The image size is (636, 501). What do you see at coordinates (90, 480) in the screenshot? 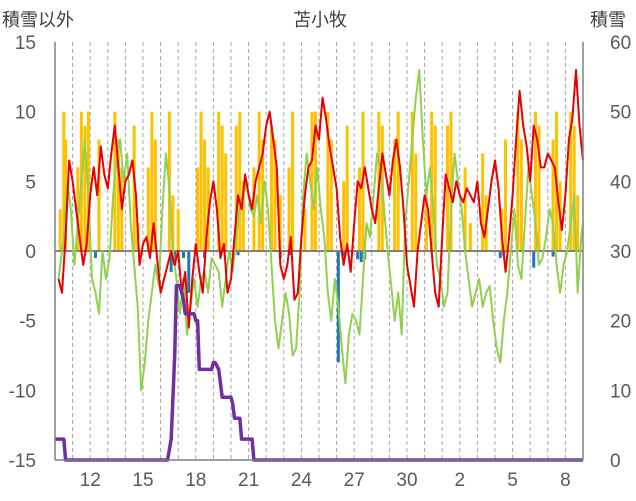
I see `x-tick-label: 12` at bounding box center [90, 480].